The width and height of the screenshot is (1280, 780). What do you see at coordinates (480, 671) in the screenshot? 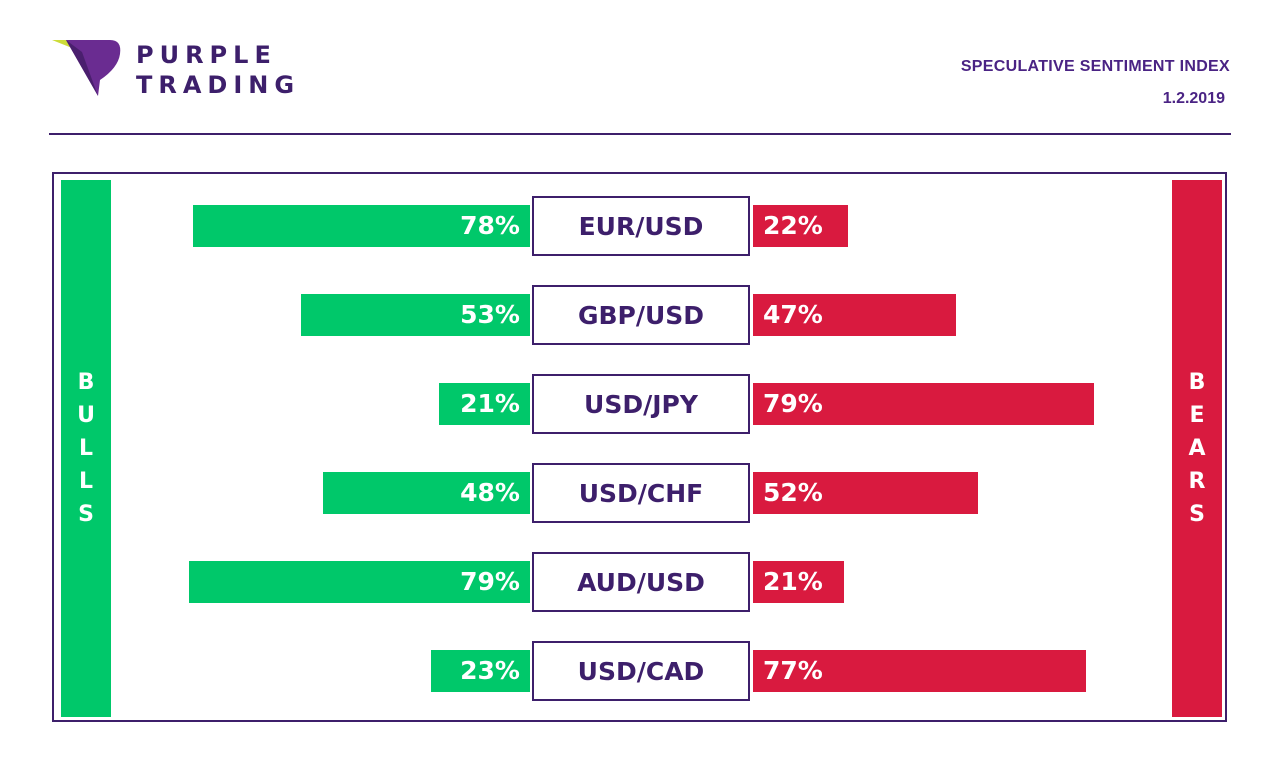
I see `bulls-bar-usd-cad: 23%` at bounding box center [480, 671].